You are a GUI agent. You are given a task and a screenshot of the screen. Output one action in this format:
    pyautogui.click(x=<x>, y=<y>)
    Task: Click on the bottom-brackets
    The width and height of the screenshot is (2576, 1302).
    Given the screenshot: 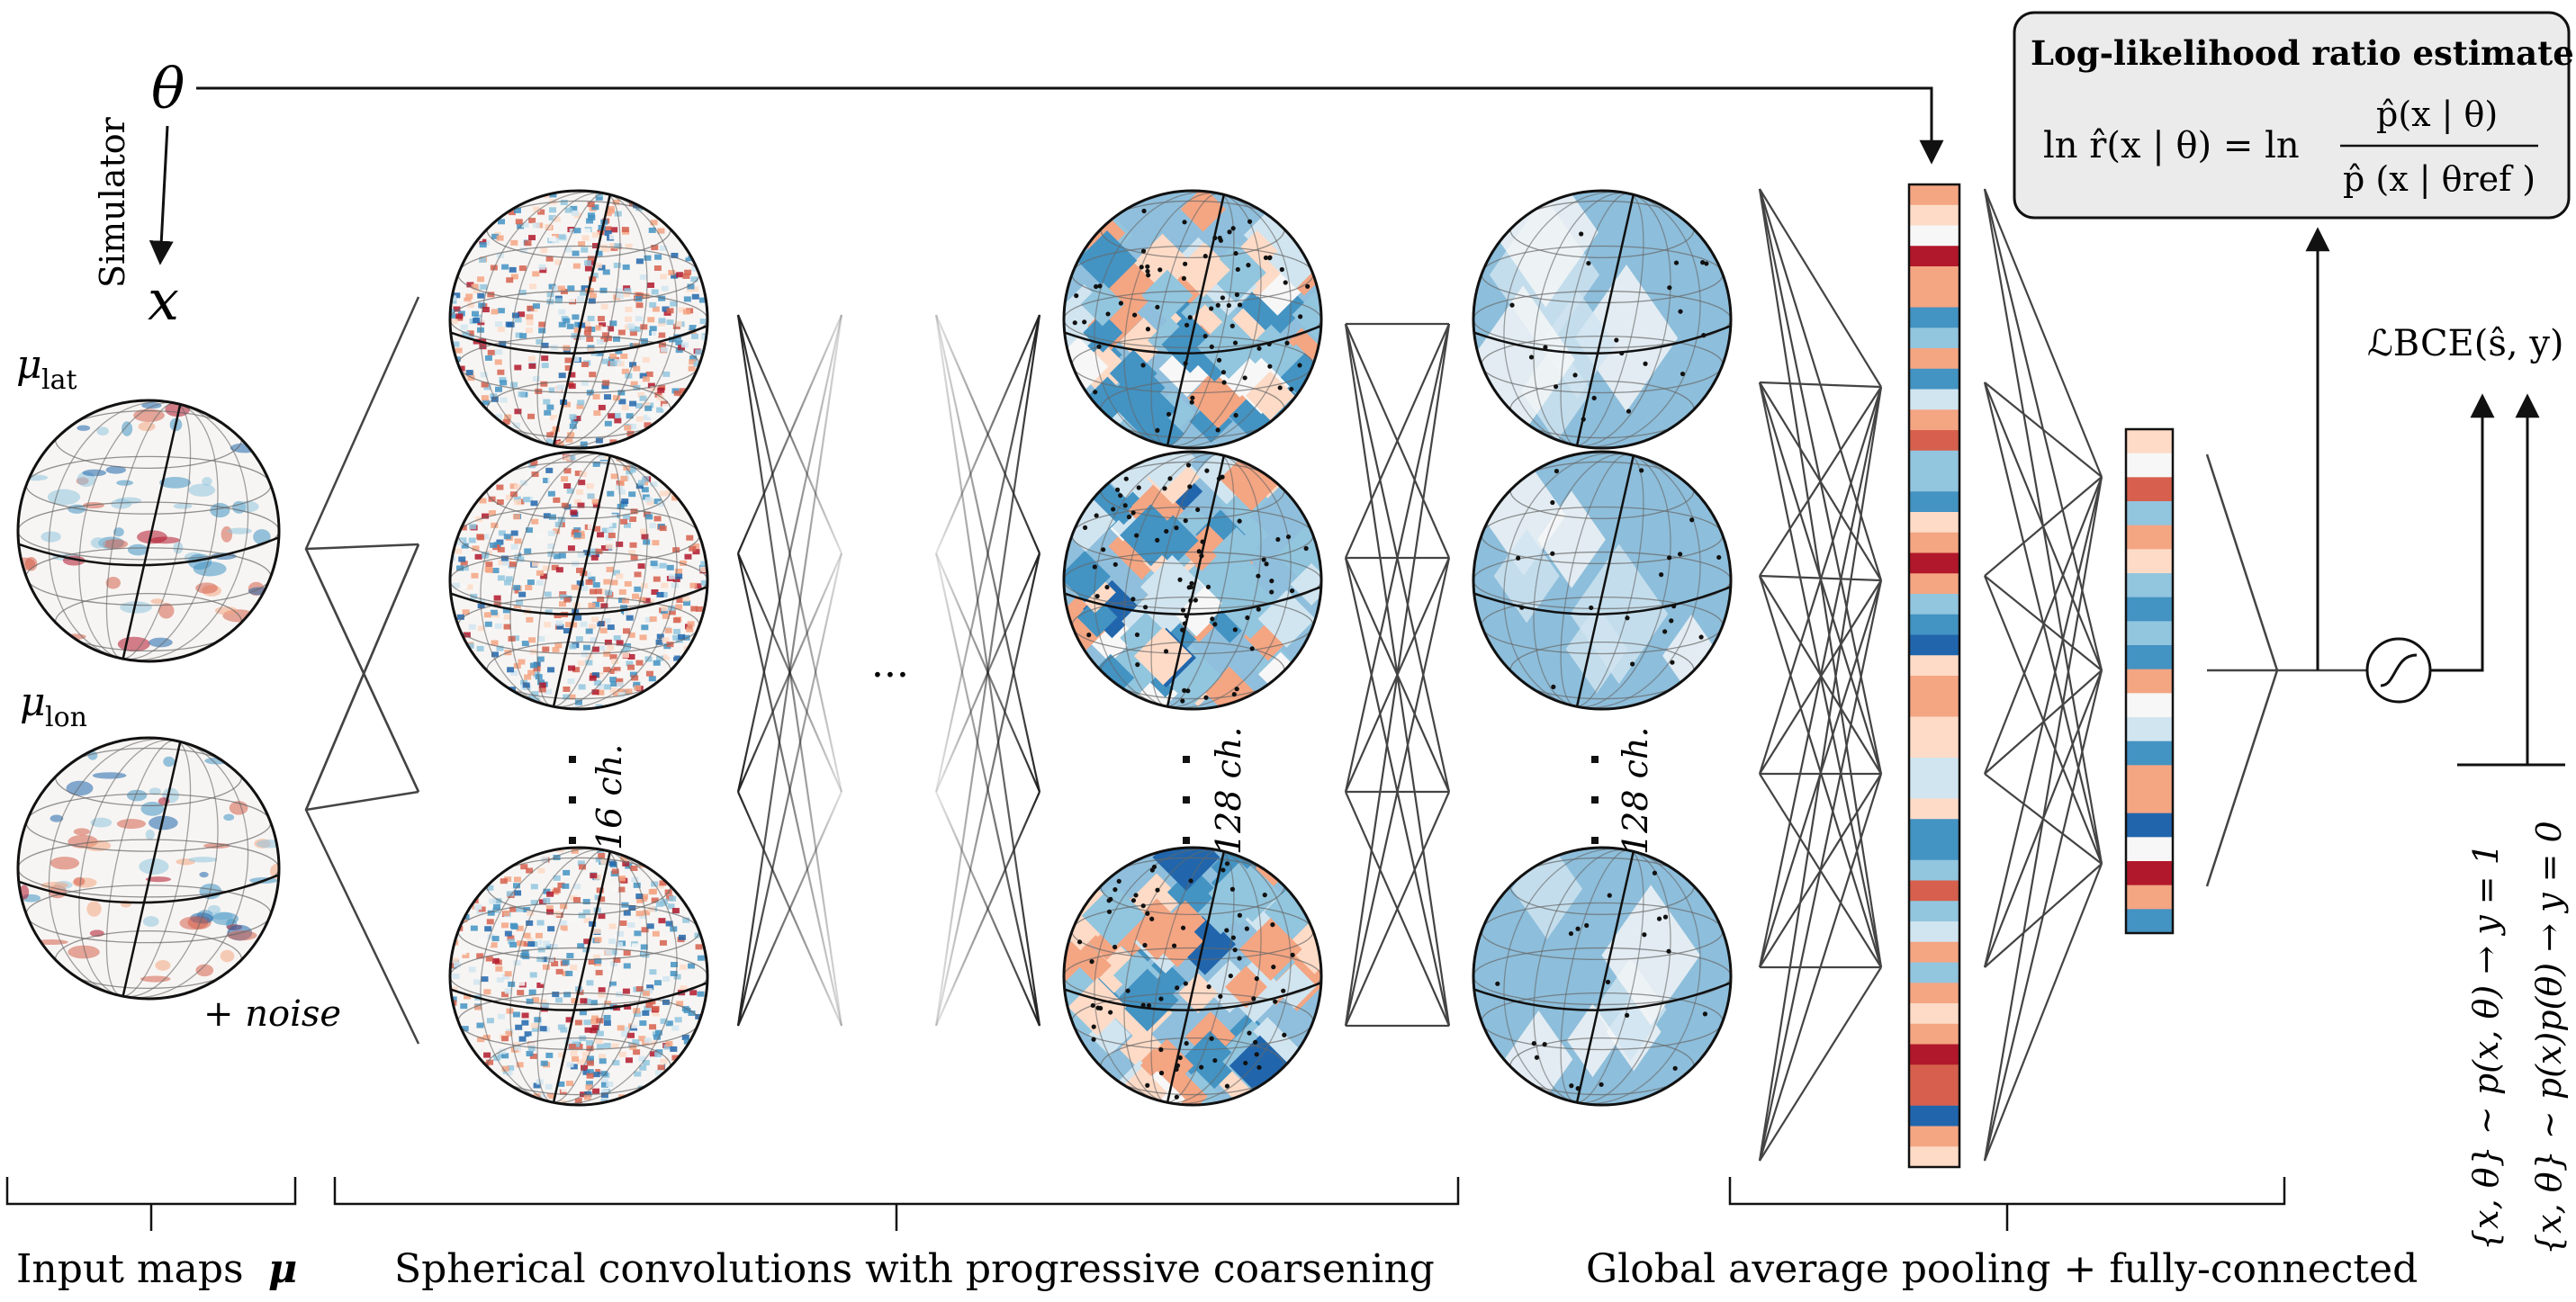 What is the action you would take?
    pyautogui.click(x=1145, y=1204)
    